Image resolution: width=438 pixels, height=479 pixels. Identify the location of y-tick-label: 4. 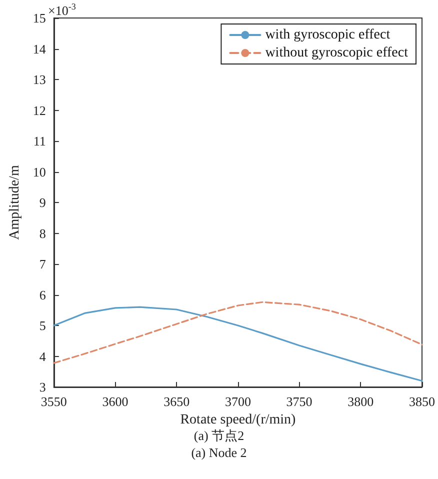
(42, 356).